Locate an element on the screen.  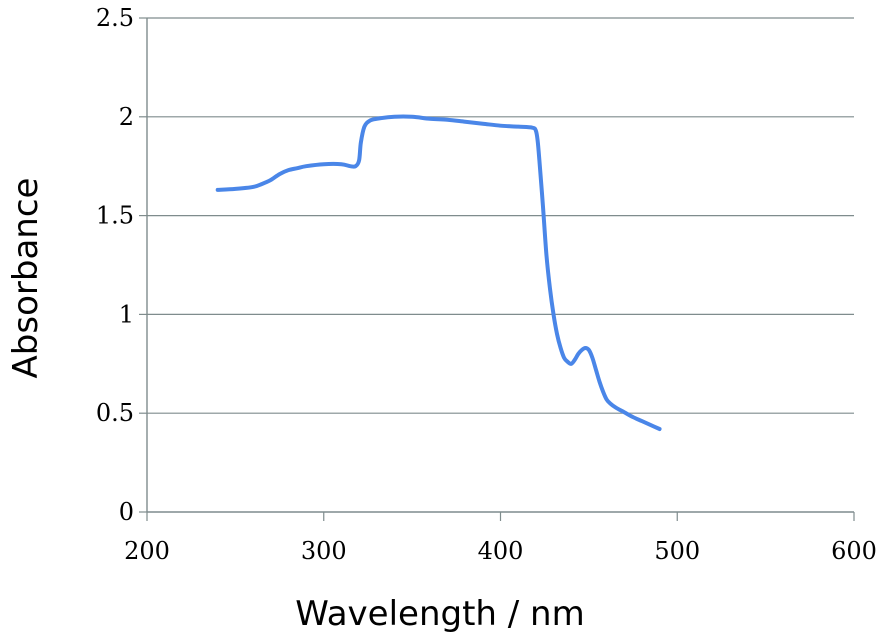
y-tick-label: 2 is located at coordinates (126, 117).